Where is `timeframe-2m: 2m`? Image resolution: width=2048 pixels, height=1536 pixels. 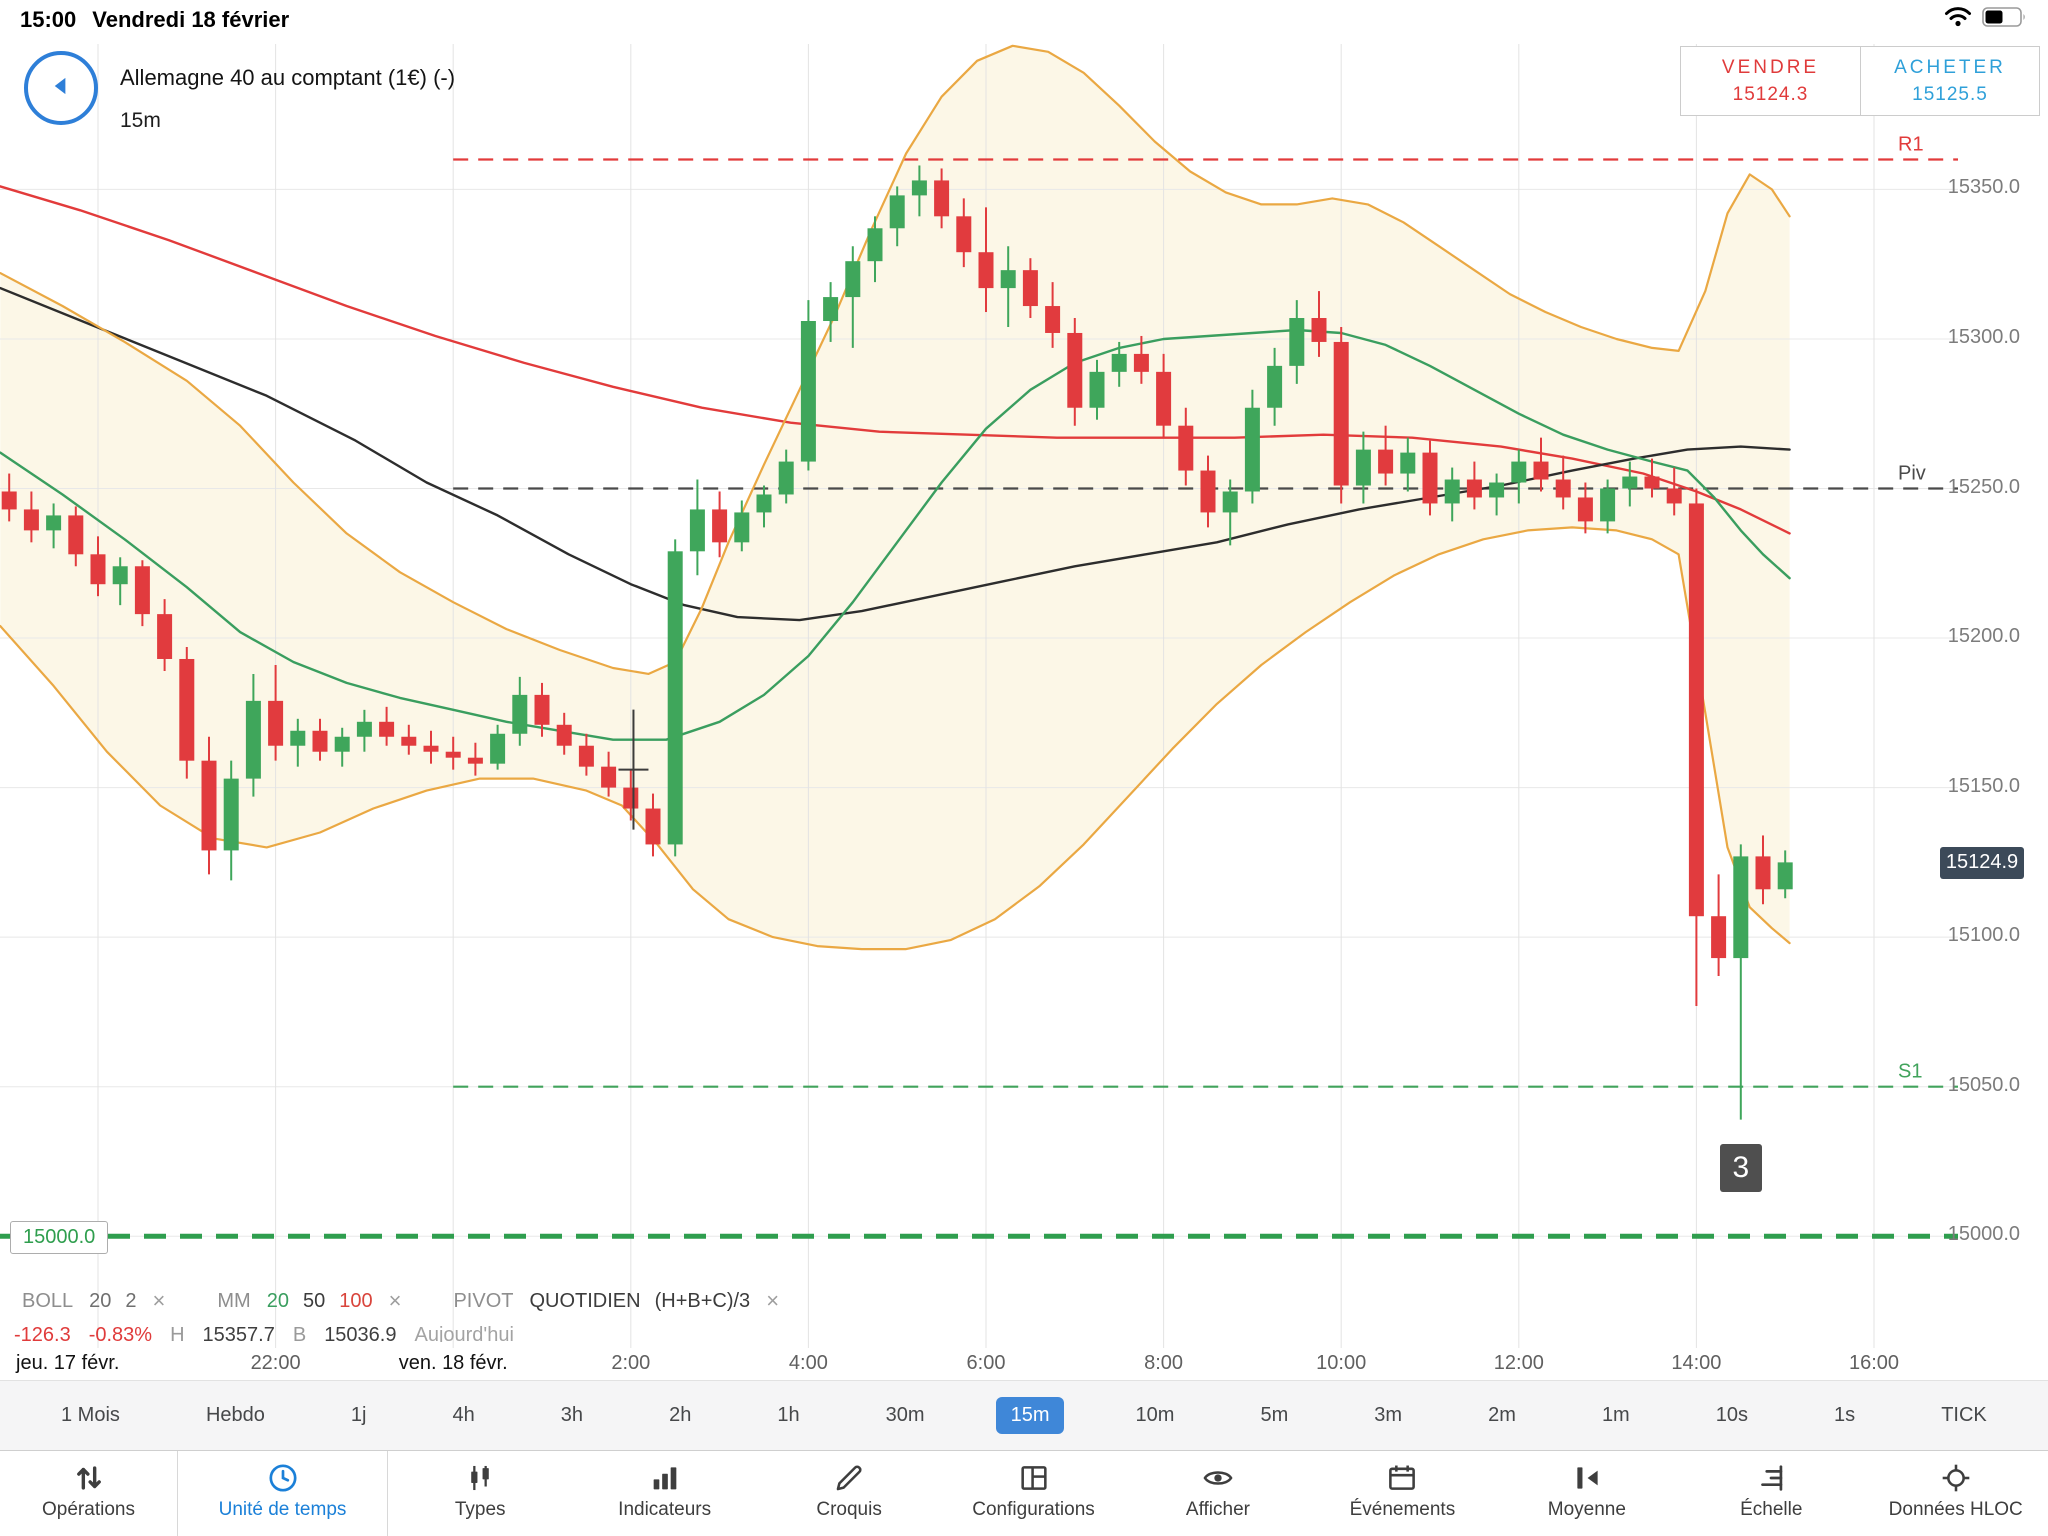
timeframe-2m: 2m is located at coordinates (1502, 1415).